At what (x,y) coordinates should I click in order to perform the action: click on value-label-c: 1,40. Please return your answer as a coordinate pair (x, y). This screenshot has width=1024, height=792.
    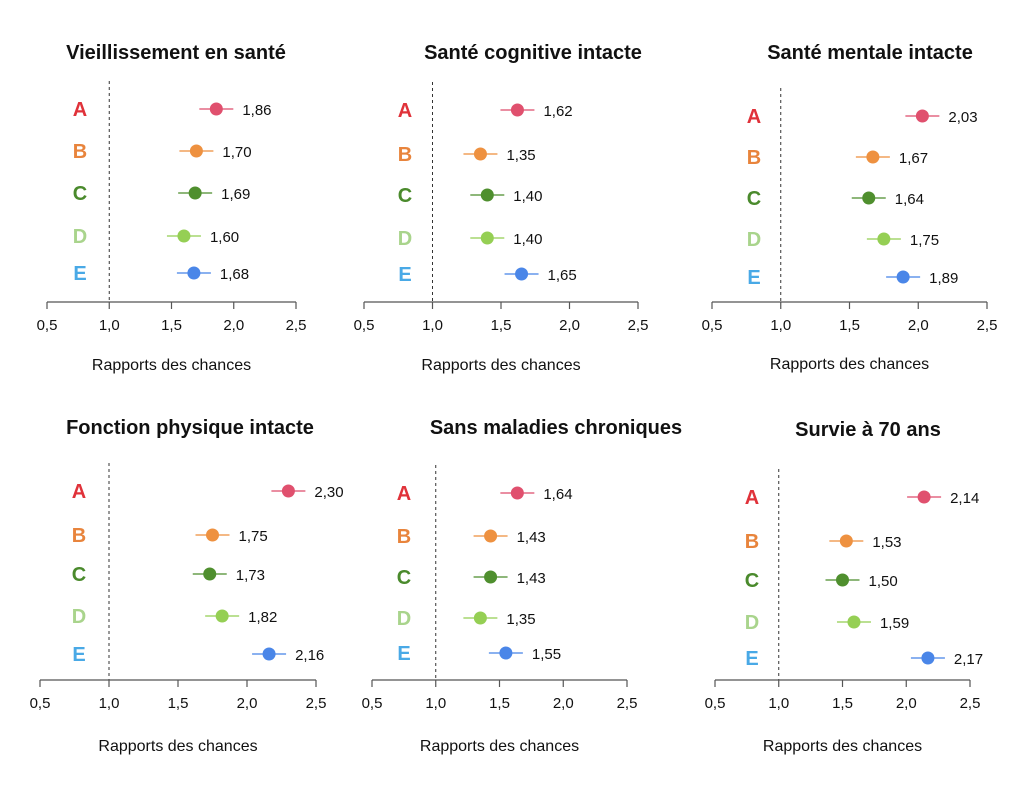
    Looking at the image, I should click on (527, 196).